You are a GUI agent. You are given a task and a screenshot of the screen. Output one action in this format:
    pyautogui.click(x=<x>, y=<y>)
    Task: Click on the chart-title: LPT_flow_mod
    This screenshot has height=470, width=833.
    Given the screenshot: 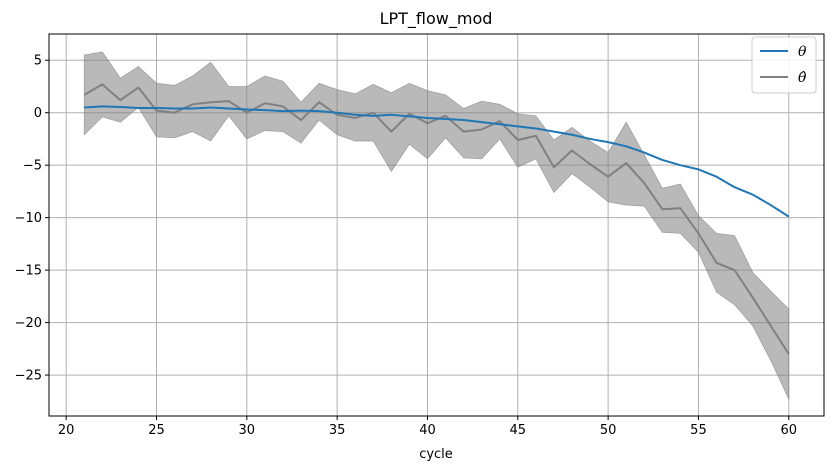 What is the action you would take?
    pyautogui.click(x=436, y=19)
    